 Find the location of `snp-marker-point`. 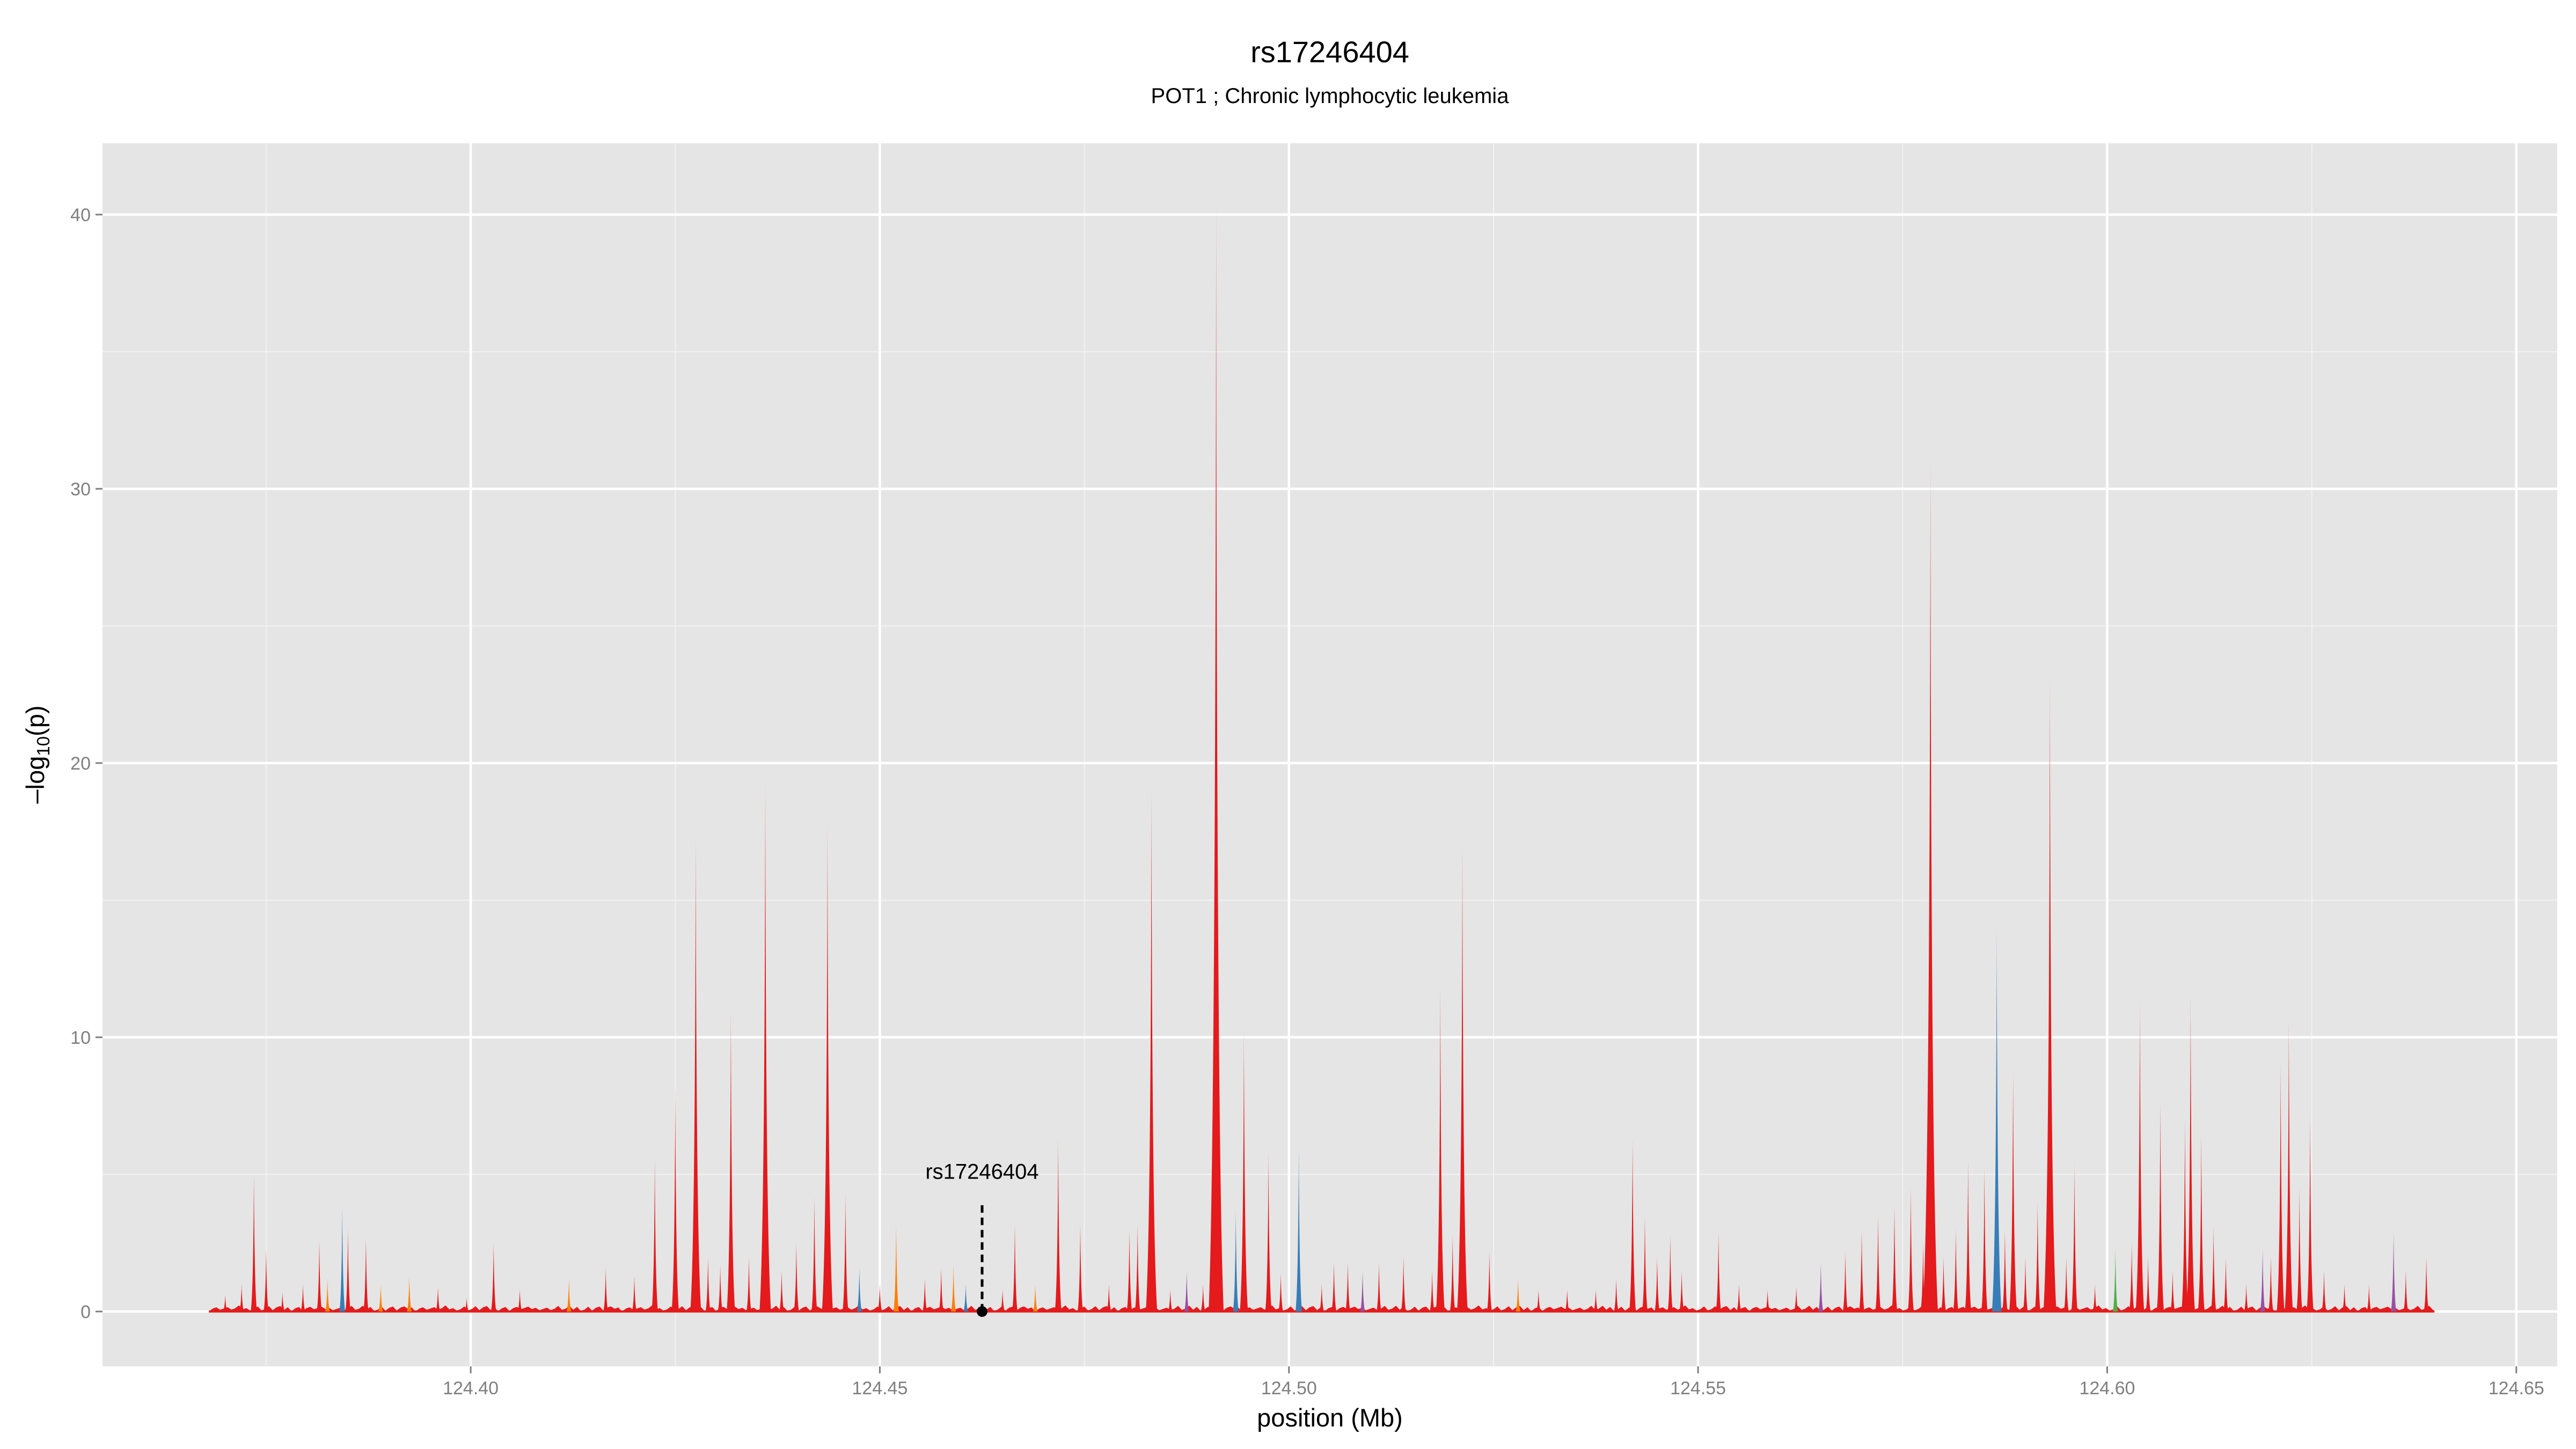

snp-marker-point is located at coordinates (982, 1311).